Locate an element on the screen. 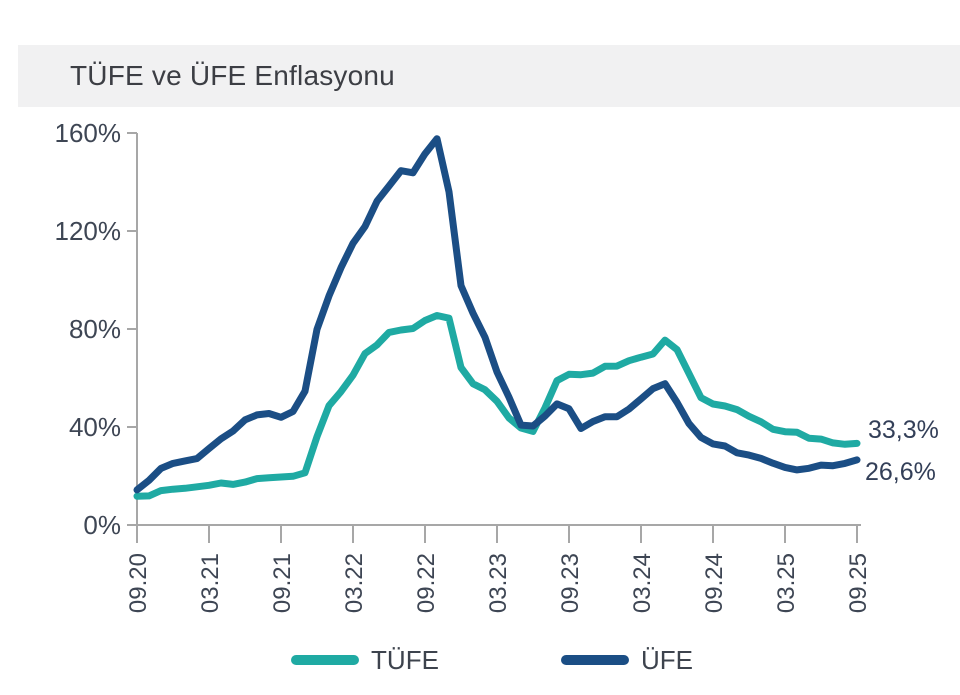  page-title: TÜFE ve ÜFE Enflasyonu is located at coordinates (232, 75).